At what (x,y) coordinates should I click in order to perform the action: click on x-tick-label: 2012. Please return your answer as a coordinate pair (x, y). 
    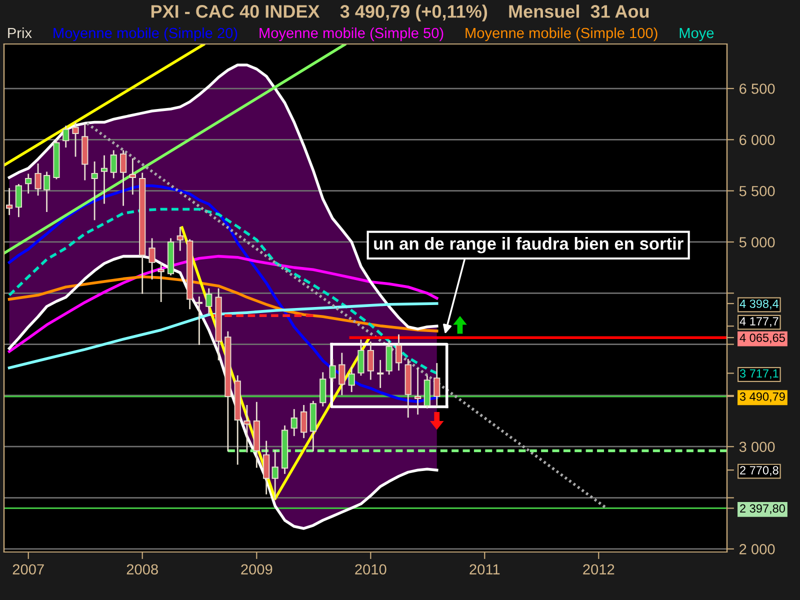
    Looking at the image, I should click on (598, 569).